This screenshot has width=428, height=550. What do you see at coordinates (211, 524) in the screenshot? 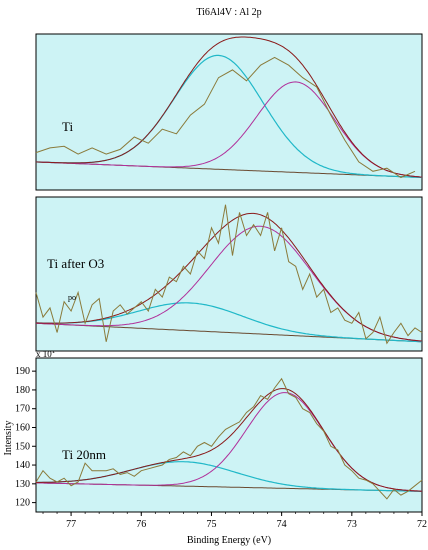
I see `x-tick-label: 75` at bounding box center [211, 524].